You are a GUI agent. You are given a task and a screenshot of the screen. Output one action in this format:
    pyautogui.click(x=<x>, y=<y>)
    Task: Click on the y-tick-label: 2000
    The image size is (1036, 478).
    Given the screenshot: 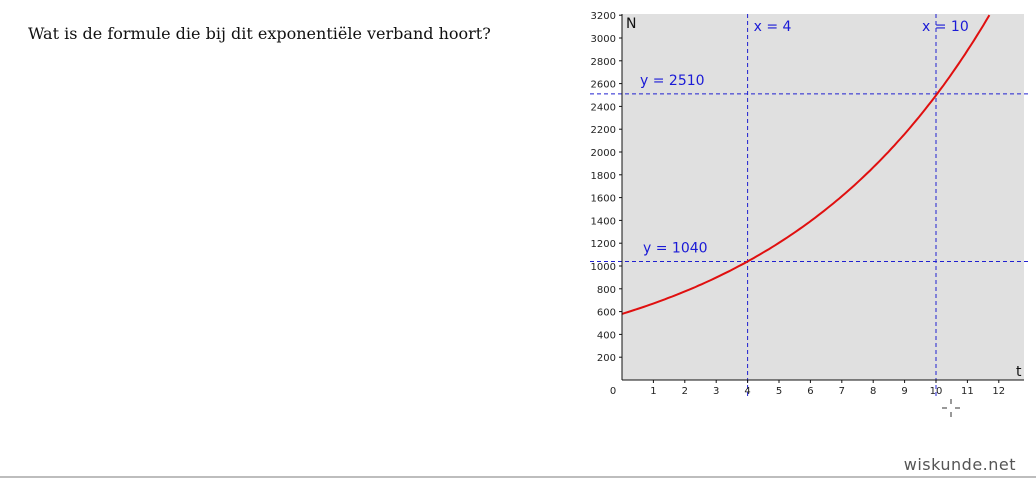 What is the action you would take?
    pyautogui.click(x=603, y=153)
    